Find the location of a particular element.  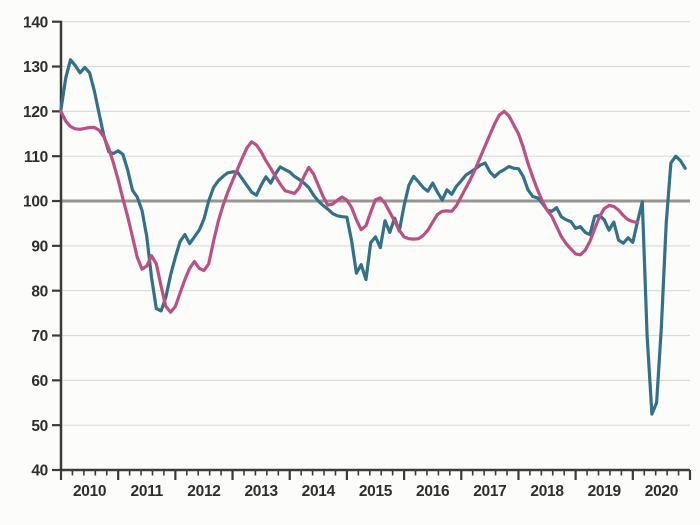

y-tick-label: 100 is located at coordinates (35, 202).